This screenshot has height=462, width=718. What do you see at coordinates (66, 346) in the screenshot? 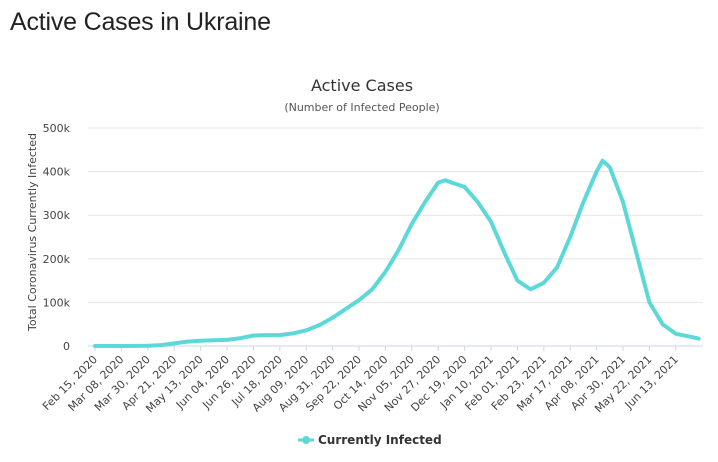
I see `y-tick-label: 0` at bounding box center [66, 346].